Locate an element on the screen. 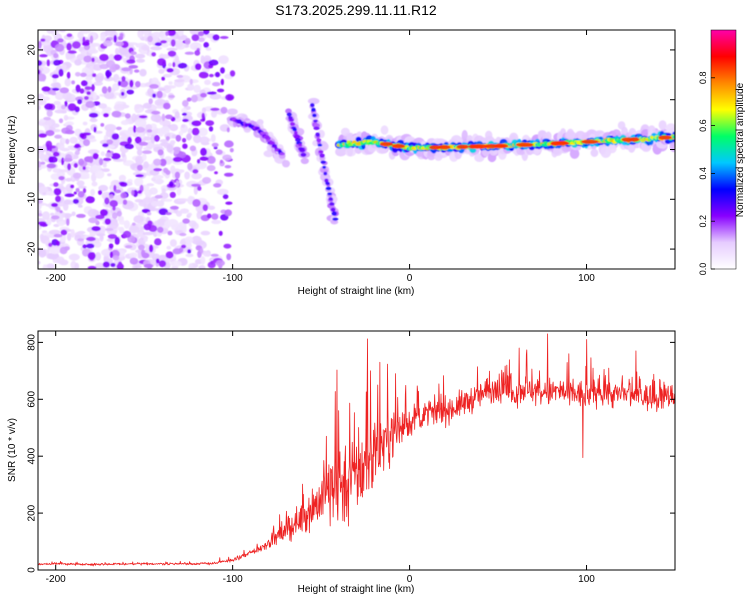 The height and width of the screenshot is (600, 750). x-tick-label: -100 is located at coordinates (233, 579).